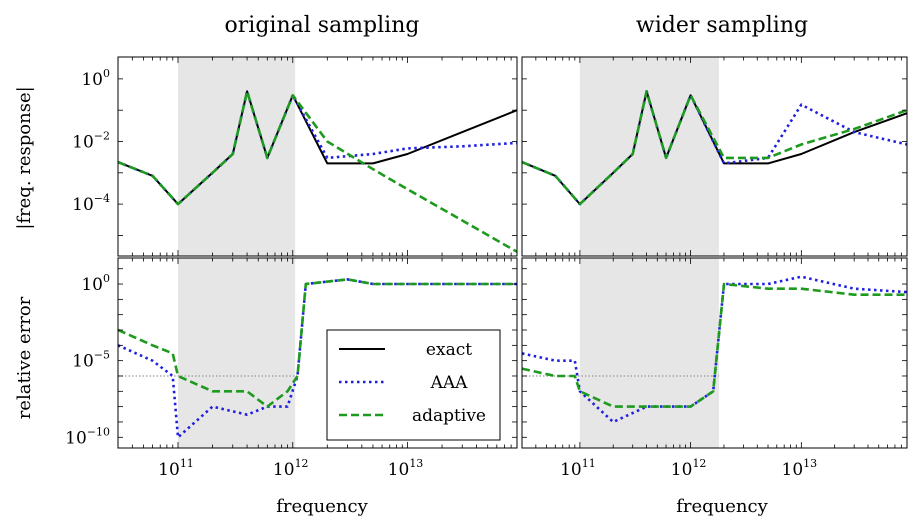 The width and height of the screenshot is (913, 519). What do you see at coordinates (87, 436) in the screenshot?
I see `y-tick-label: 10⁻¹⁰` at bounding box center [87, 436].